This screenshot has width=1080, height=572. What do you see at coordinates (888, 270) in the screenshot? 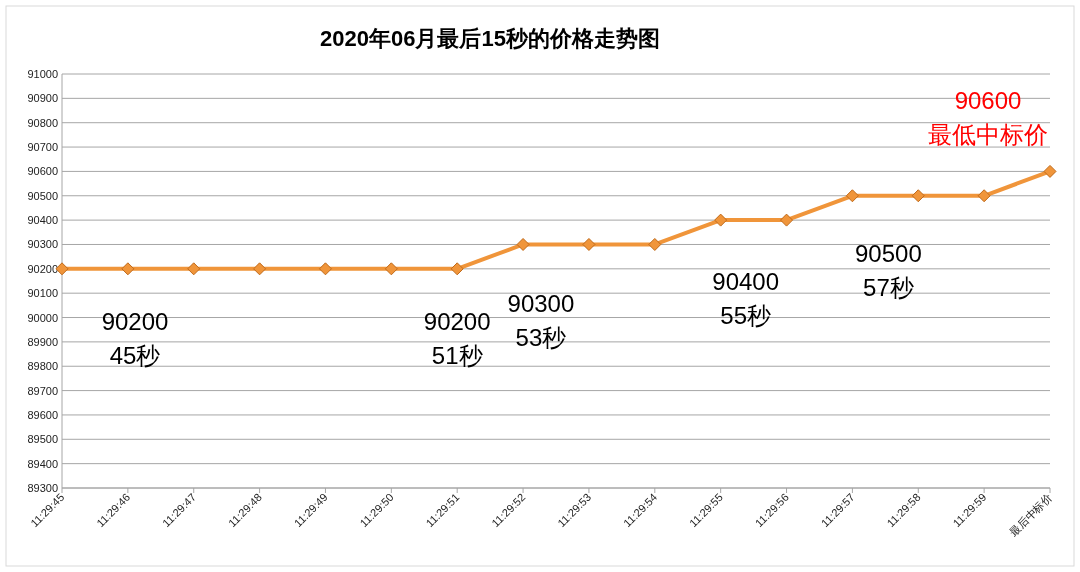
I see `annotation: 90500 57秒` at bounding box center [888, 270].